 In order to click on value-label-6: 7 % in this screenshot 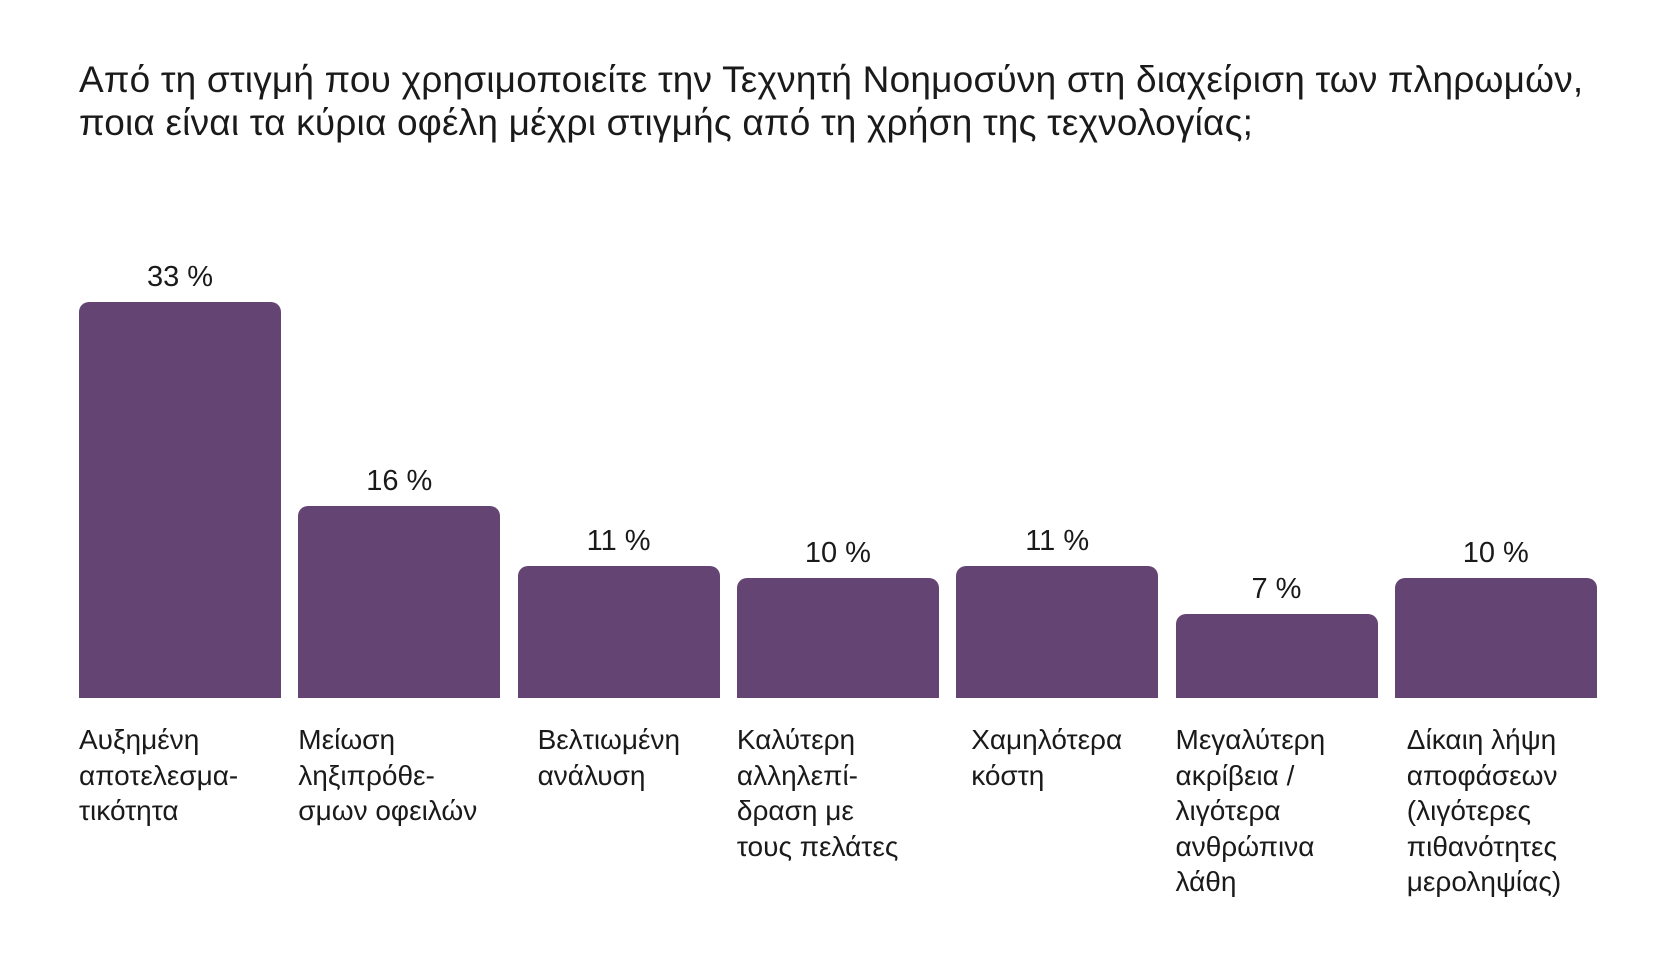, I will do `click(1276, 589)`.